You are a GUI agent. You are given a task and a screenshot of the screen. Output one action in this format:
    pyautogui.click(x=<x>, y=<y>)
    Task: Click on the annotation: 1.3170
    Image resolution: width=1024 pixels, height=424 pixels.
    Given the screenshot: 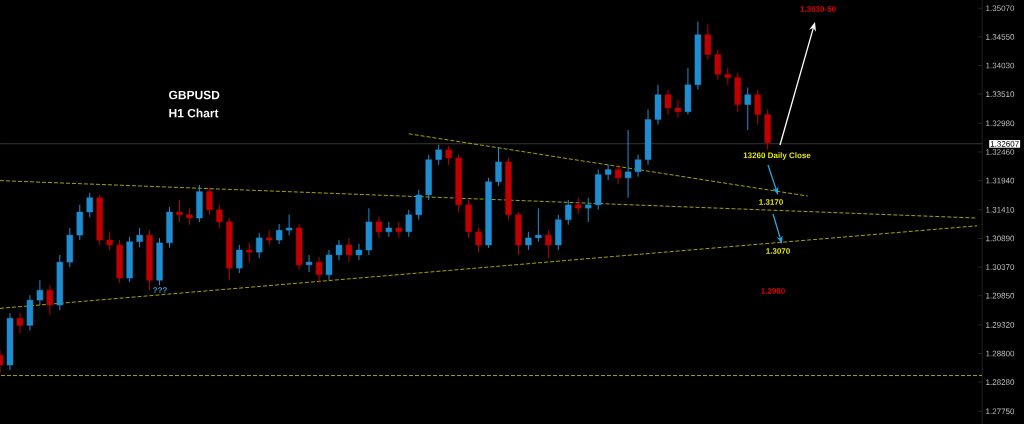 What is the action you would take?
    pyautogui.click(x=771, y=202)
    